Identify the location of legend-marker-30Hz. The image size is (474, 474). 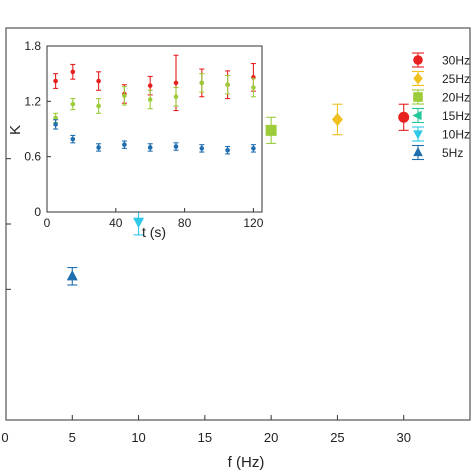
(418, 60).